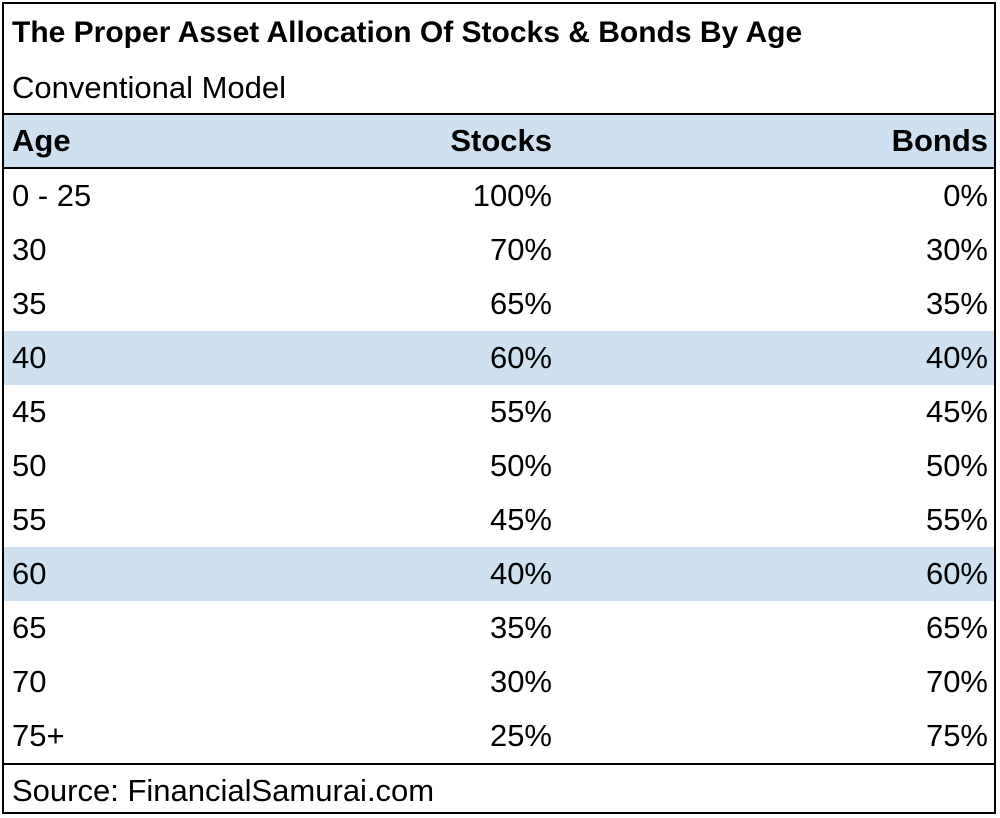 Image resolution: width=1000 pixels, height=818 pixels. What do you see at coordinates (38, 735) in the screenshot?
I see `table-cell: 75+` at bounding box center [38, 735].